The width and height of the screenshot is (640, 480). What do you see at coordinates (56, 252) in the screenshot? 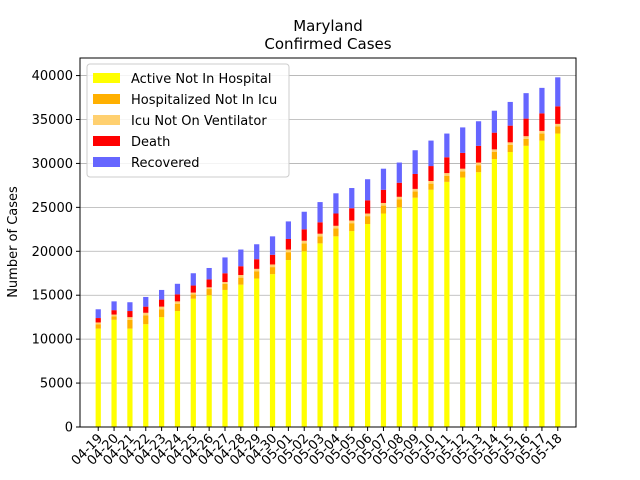
I see `y-axis: 0 5000 10000 15000 20000 25000 30000 35000 40000` at bounding box center [56, 252].